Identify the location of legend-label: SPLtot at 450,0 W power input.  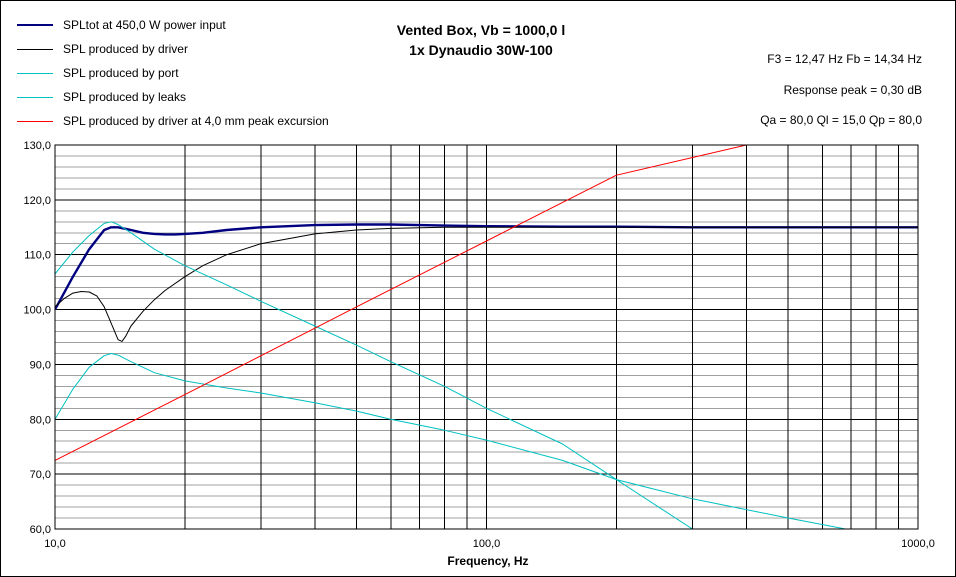
(144, 25).